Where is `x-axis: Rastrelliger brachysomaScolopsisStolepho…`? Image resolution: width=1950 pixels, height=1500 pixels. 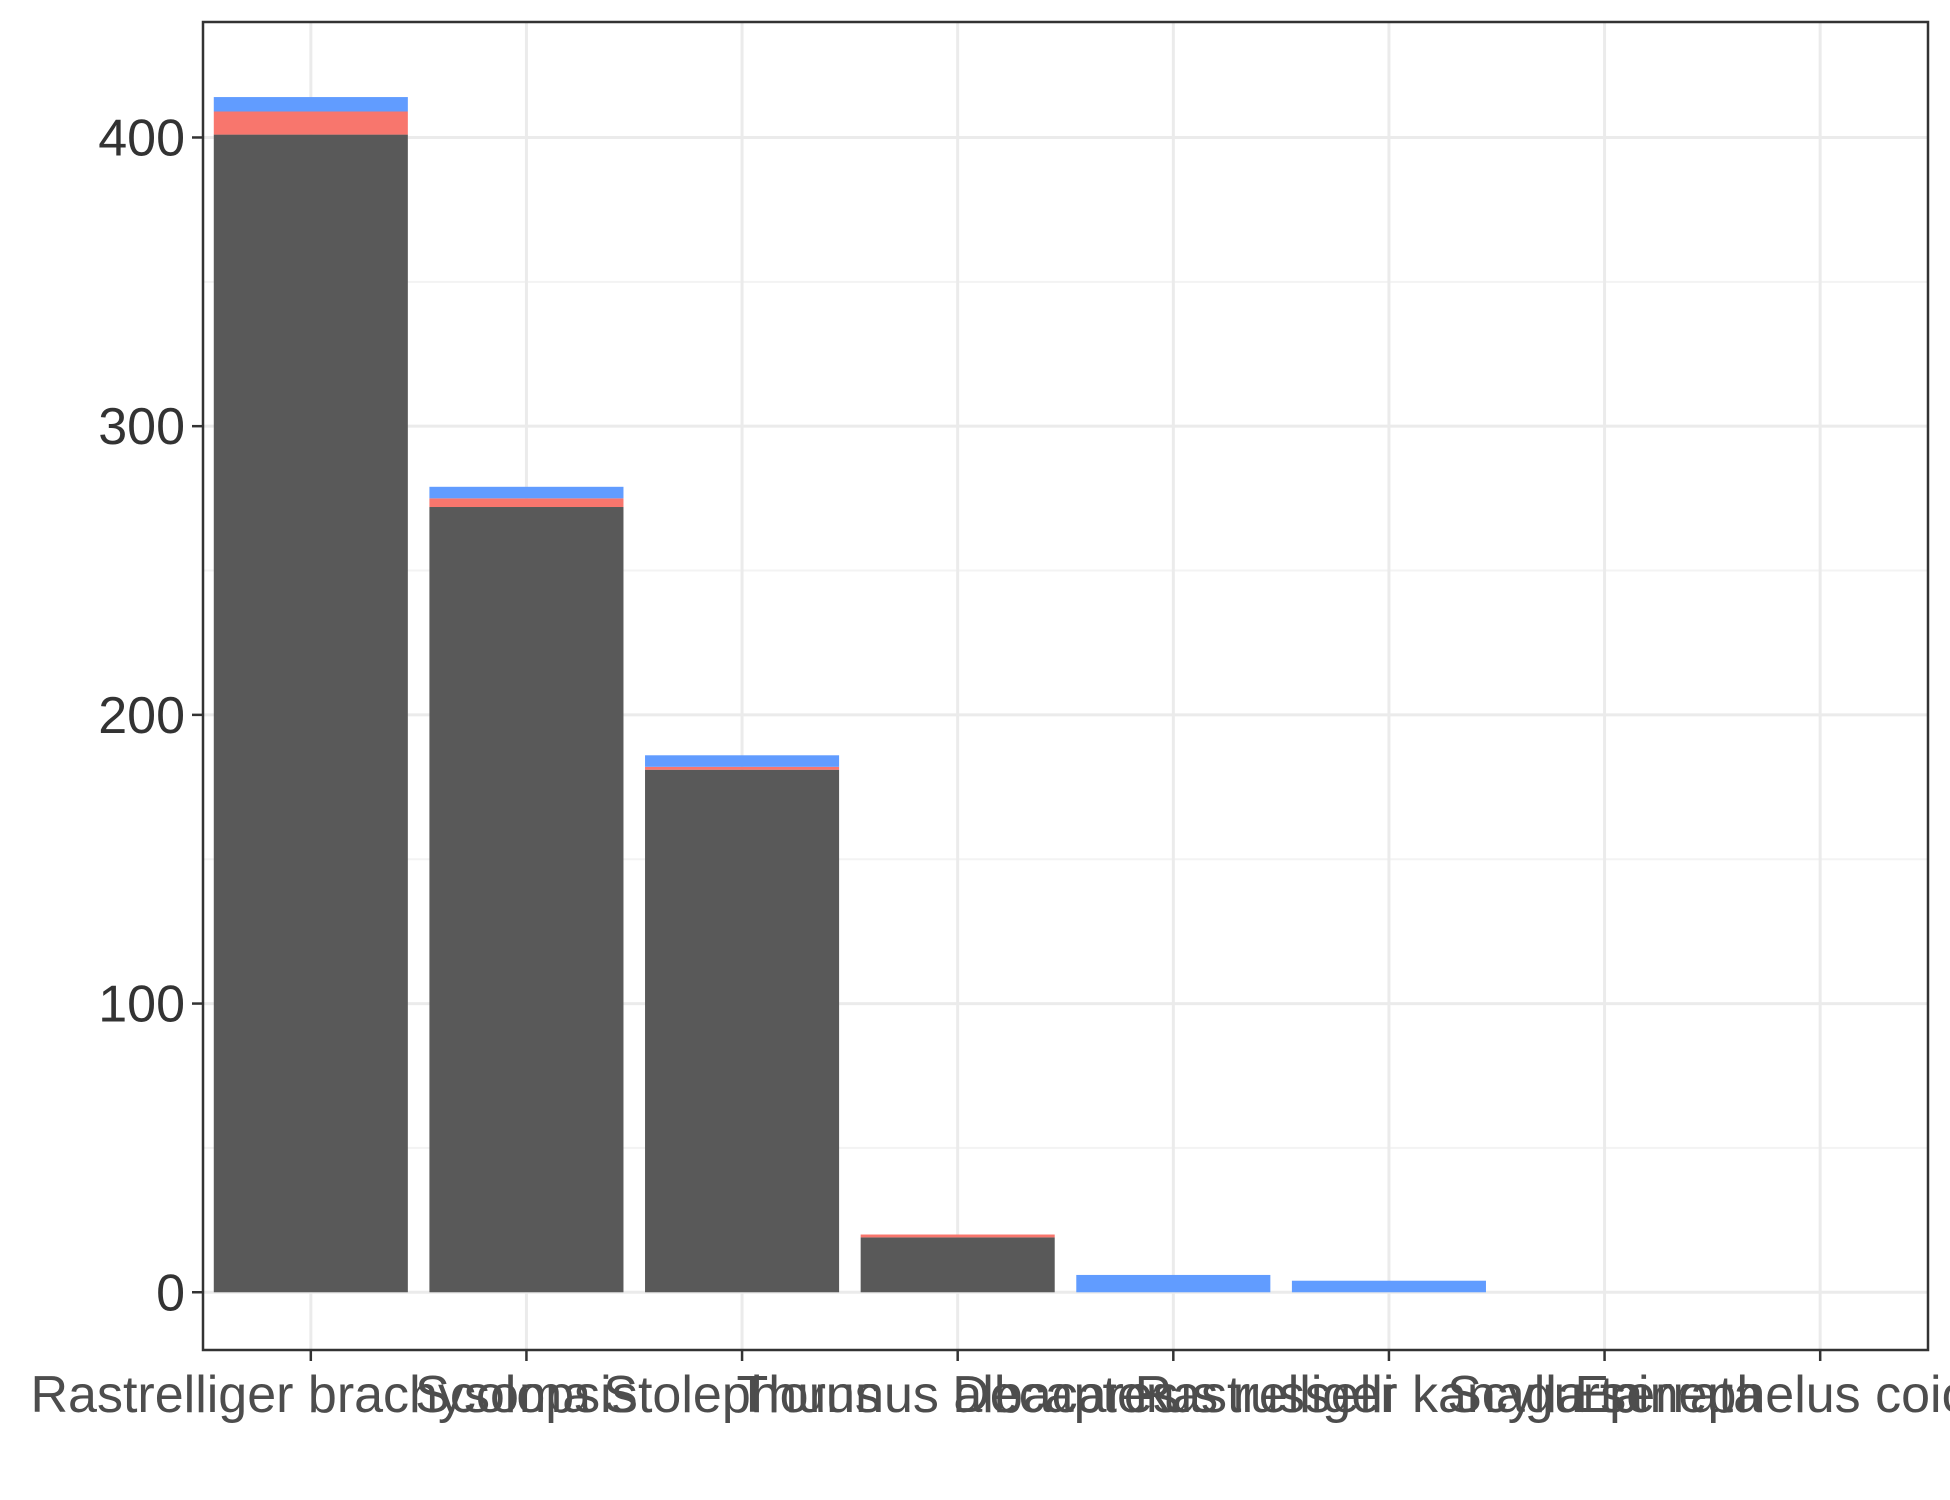
x-axis: Rastrelliger brachysomaScolopsisStolepho… is located at coordinates (990, 1387).